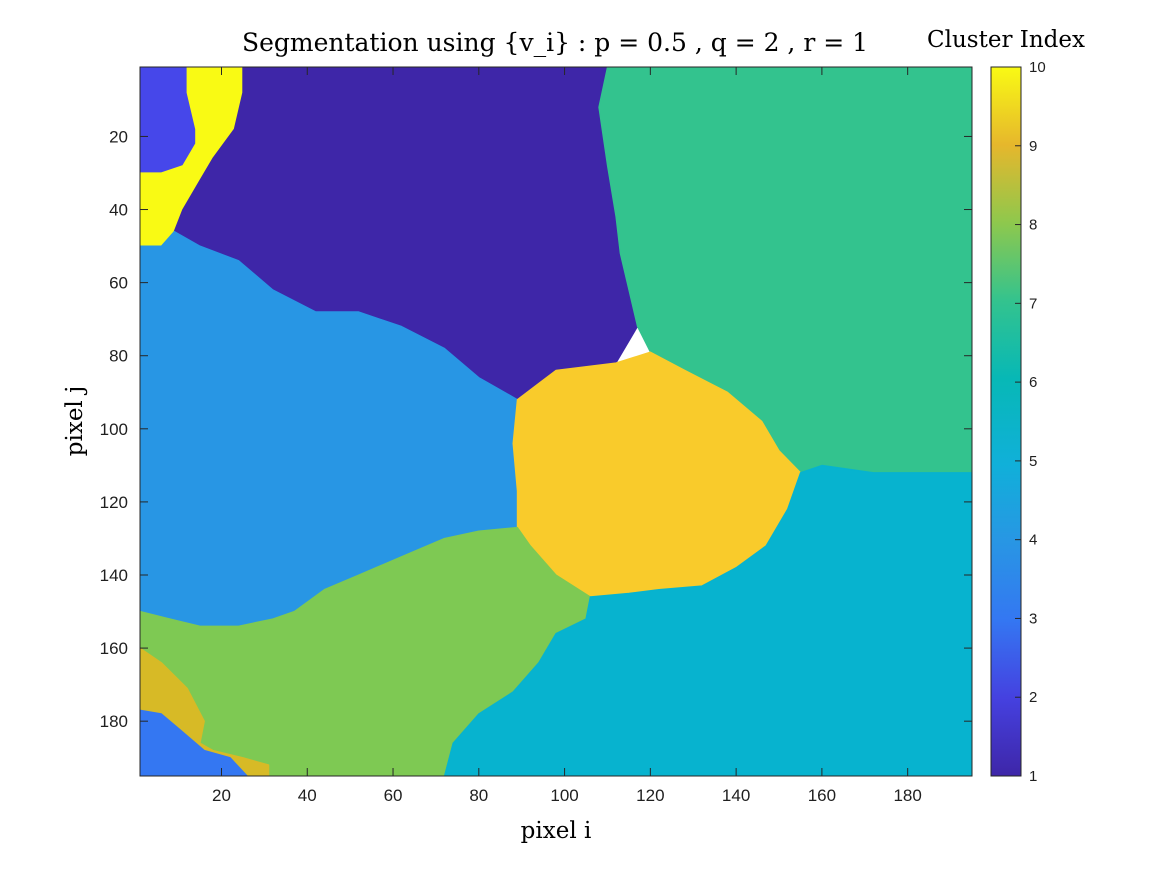 This screenshot has height=875, width=1167. I want to click on x-tick-label: 160, so click(822, 795).